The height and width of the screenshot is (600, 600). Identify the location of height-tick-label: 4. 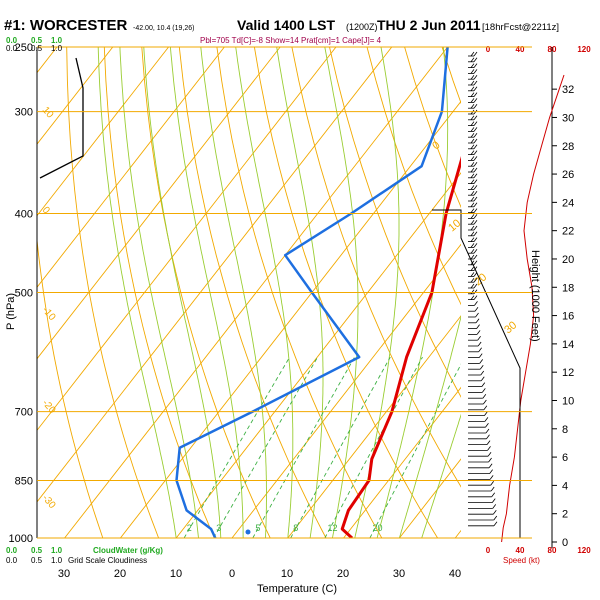
(565, 486).